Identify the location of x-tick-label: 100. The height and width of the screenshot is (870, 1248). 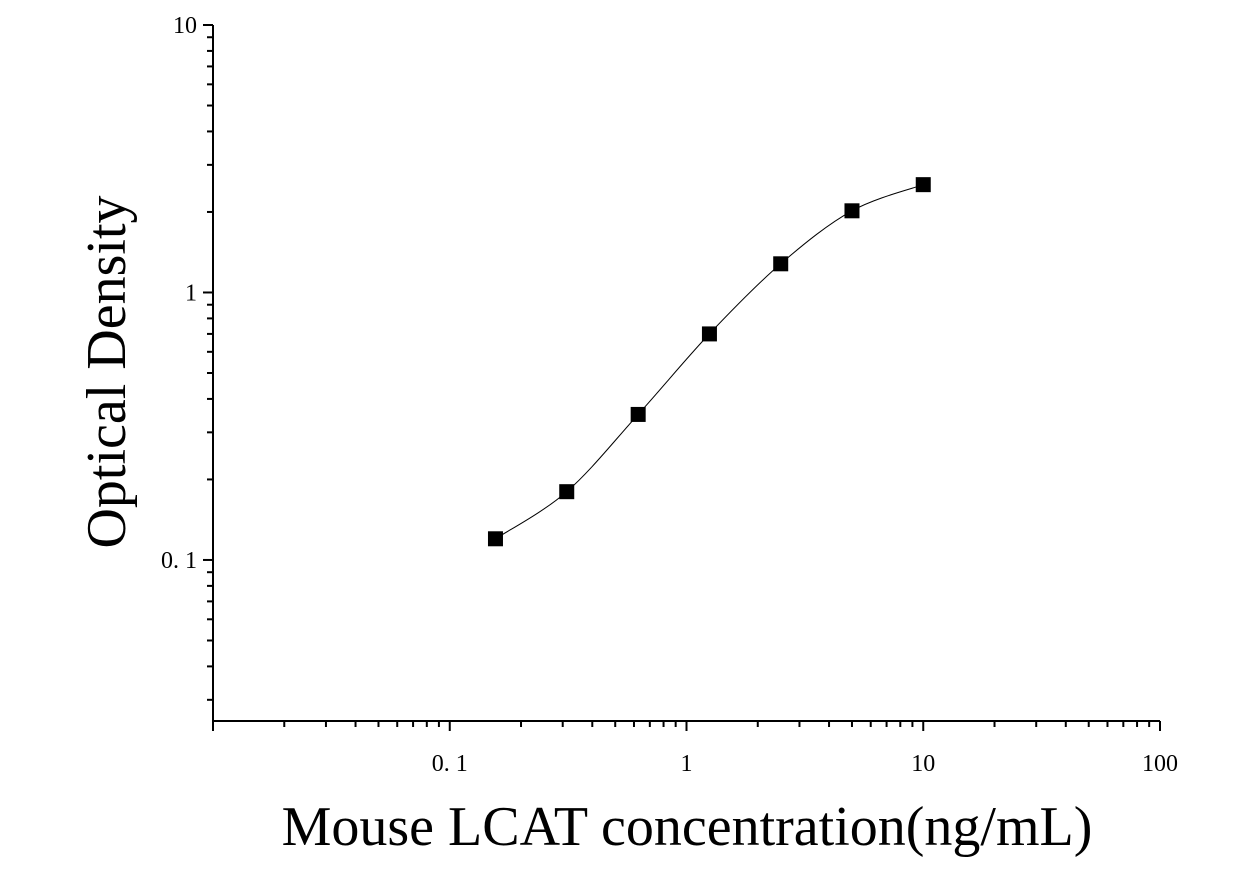
(1160, 764).